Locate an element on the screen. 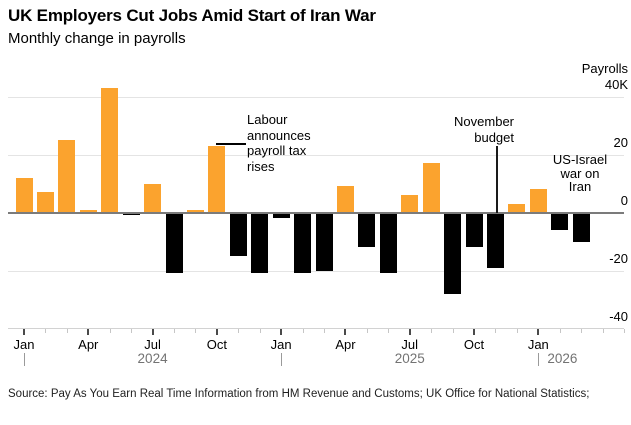  bar-may-2025 is located at coordinates (367, 230).